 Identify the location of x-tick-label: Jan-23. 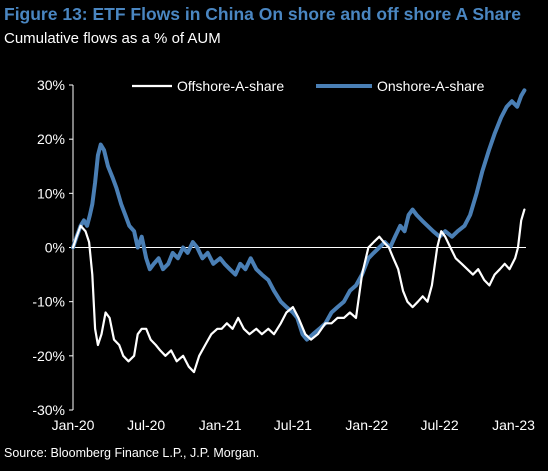
(513, 425).